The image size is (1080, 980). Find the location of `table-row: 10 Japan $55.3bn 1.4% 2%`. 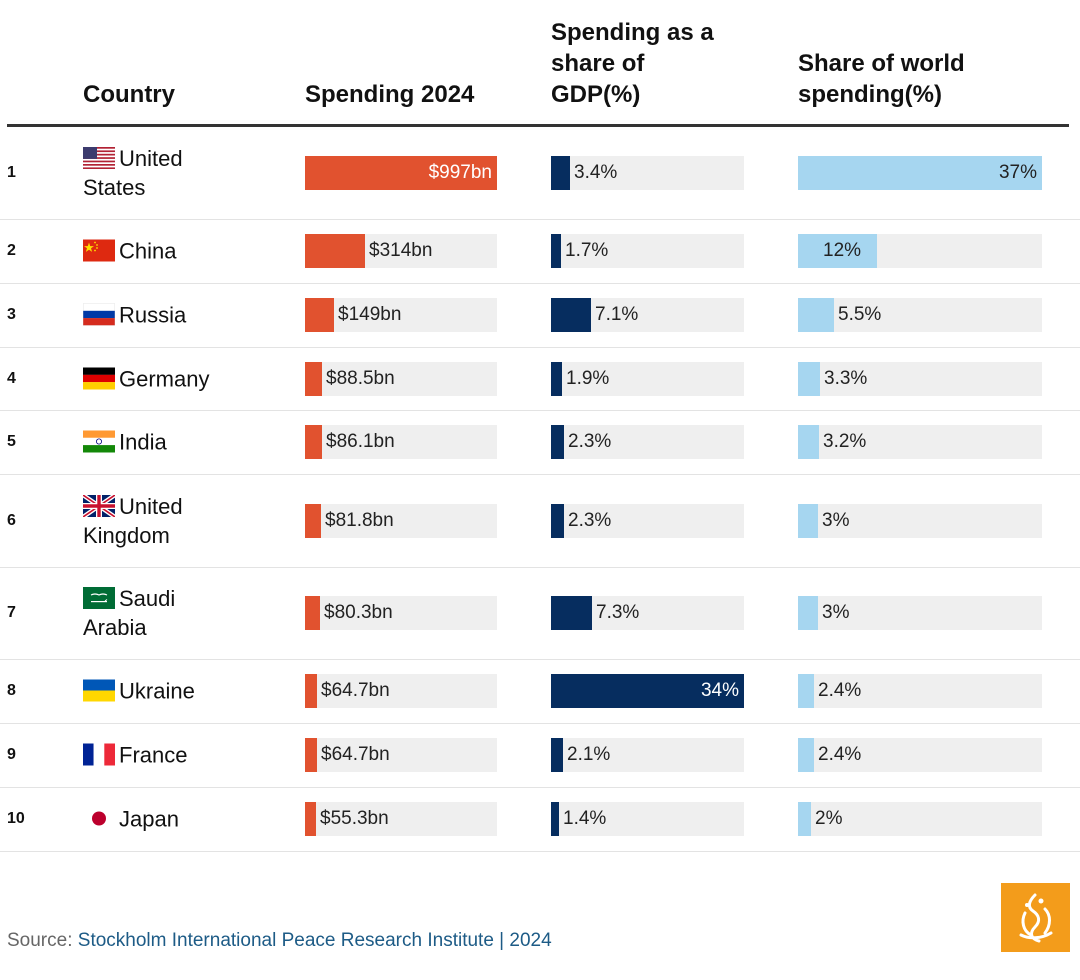

table-row: 10 Japan $55.3bn 1.4% 2% is located at coordinates (540, 819).